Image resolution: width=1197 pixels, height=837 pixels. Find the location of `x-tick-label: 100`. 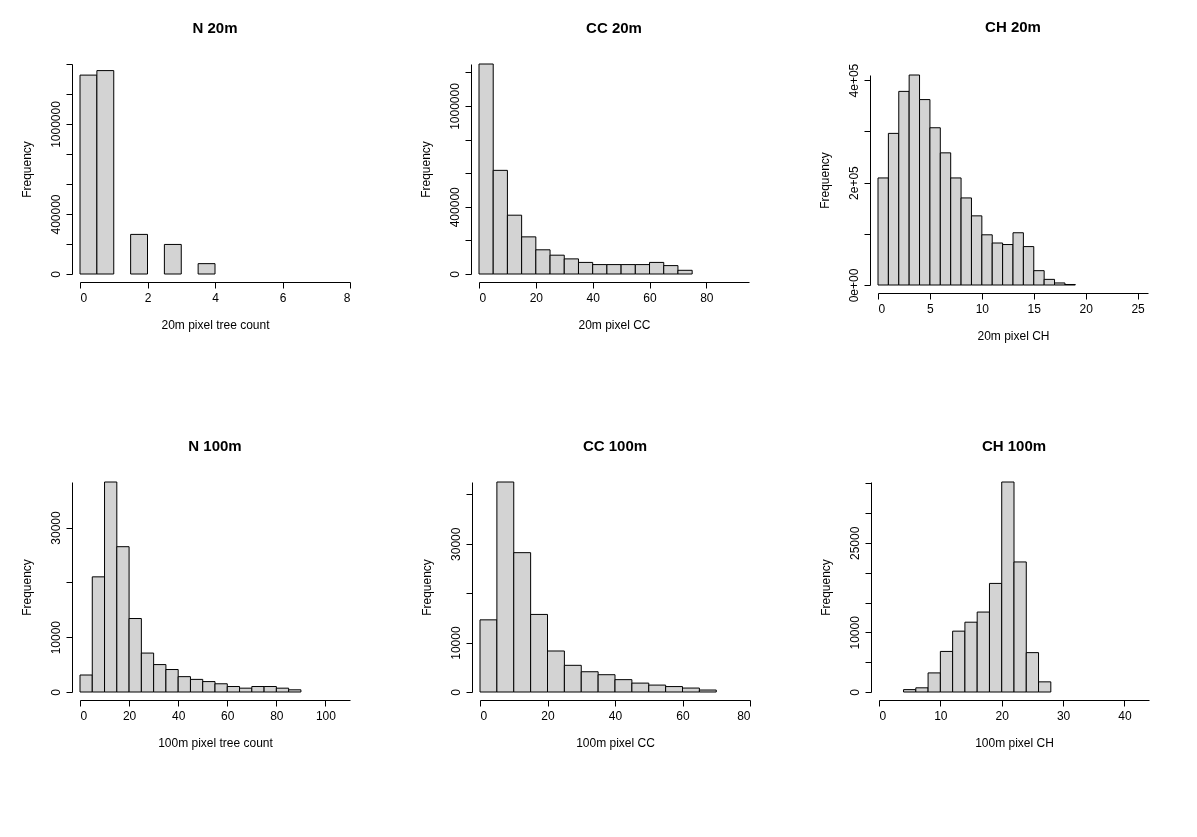

x-tick-label: 100 is located at coordinates (326, 715).